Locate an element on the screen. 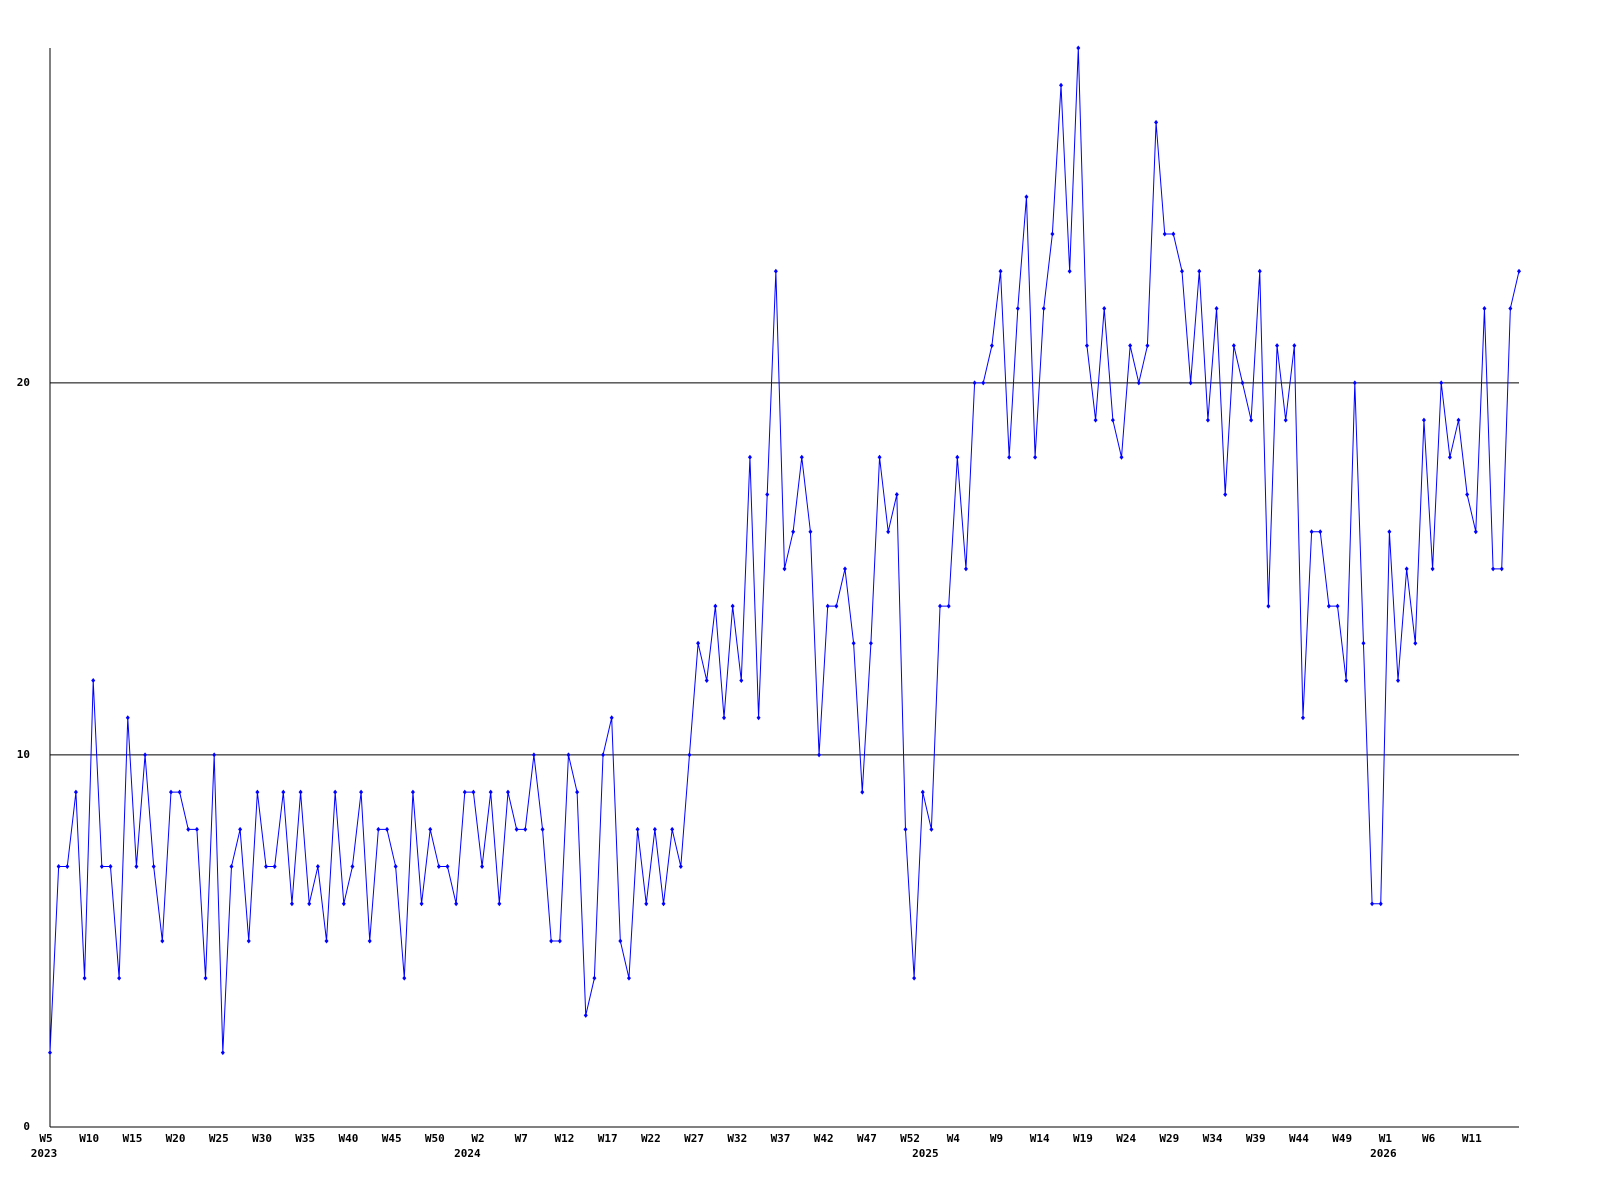 Image resolution: width=1600 pixels, height=1200 pixels. x-tick-label: W37 is located at coordinates (781, 1138).